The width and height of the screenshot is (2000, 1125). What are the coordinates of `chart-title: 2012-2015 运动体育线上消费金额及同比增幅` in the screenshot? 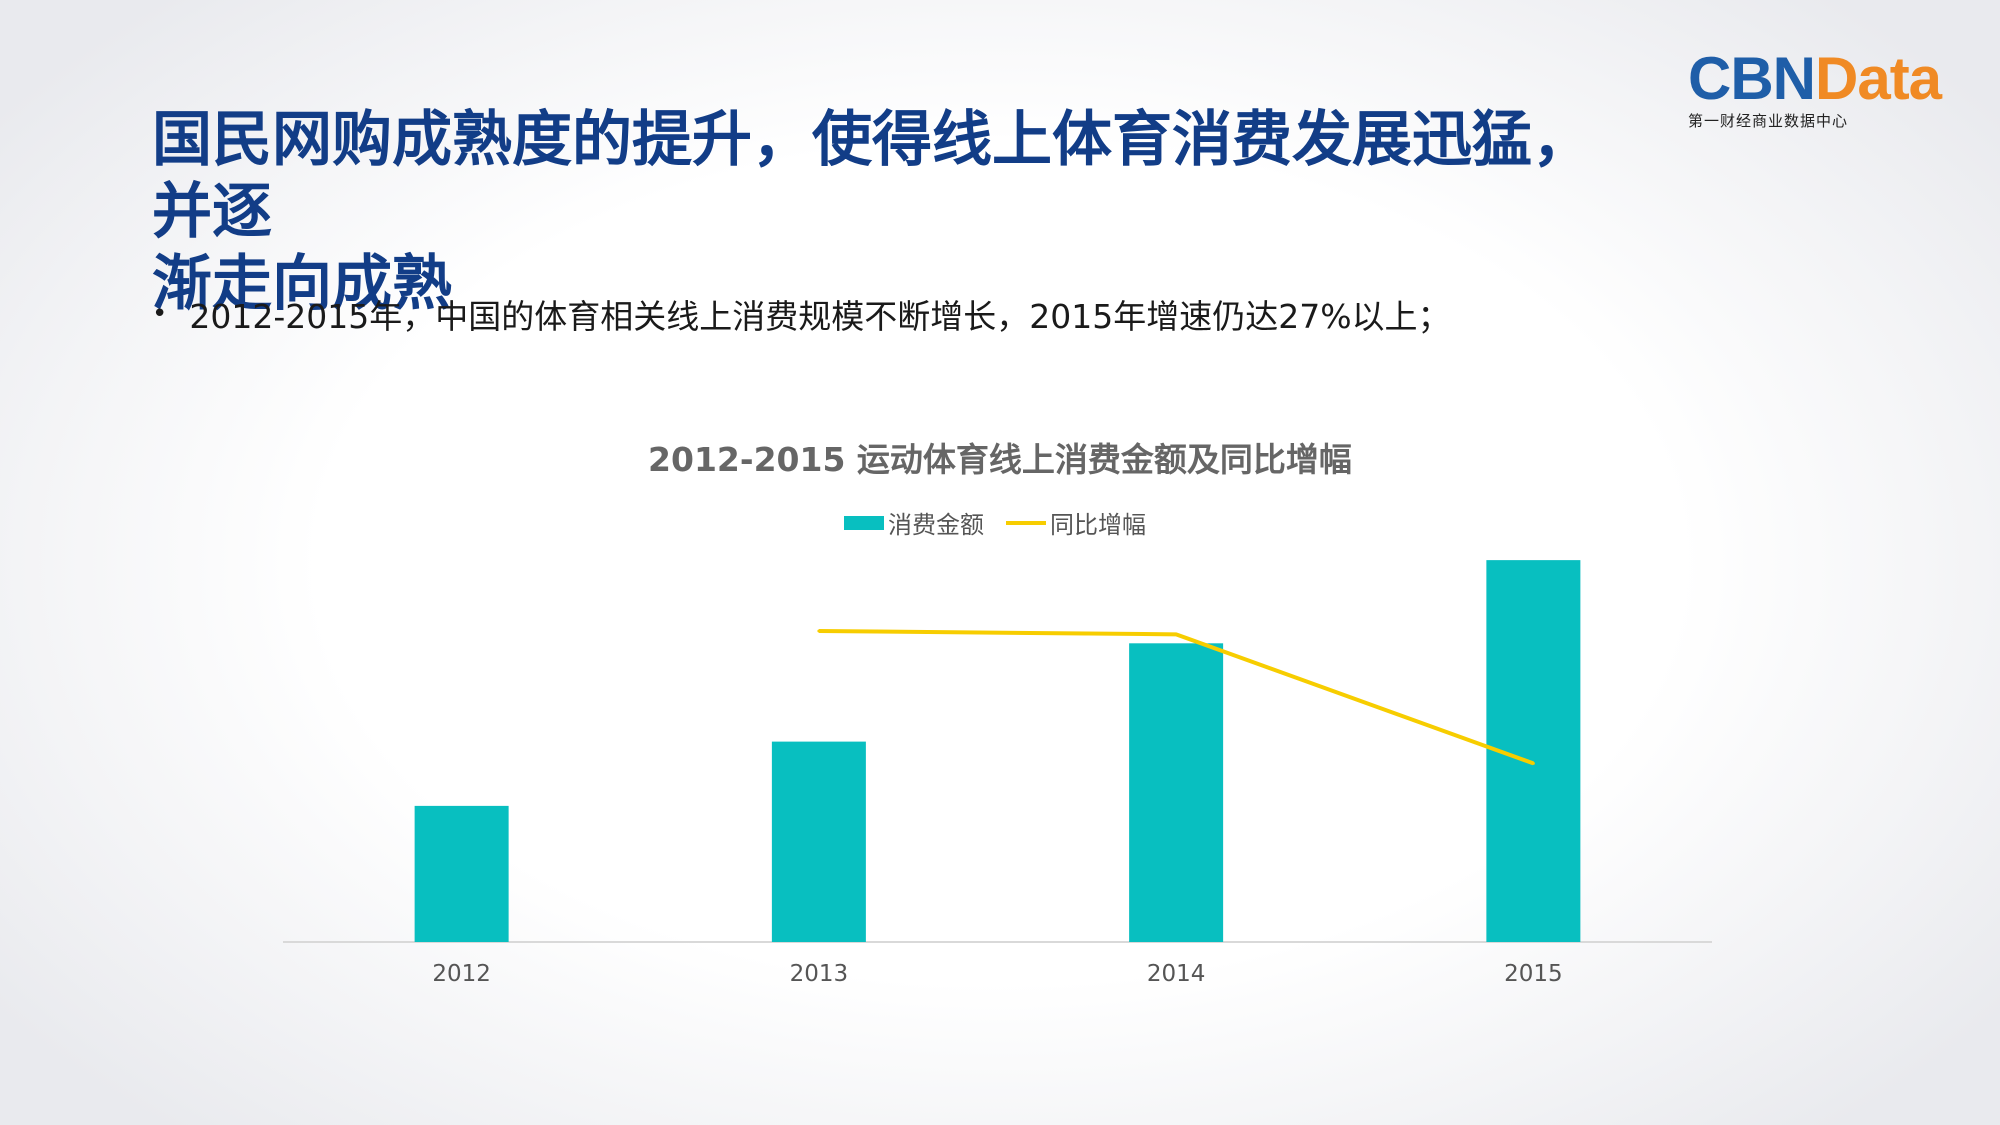 It's located at (1000, 459).